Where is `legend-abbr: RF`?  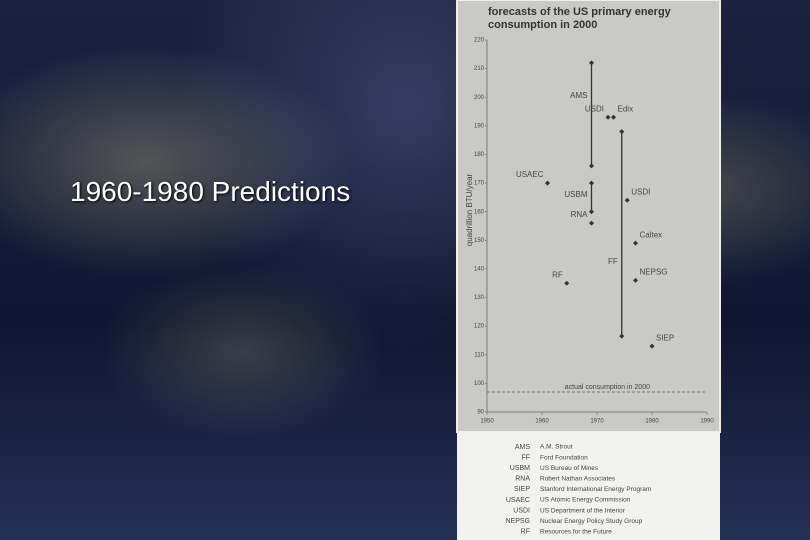 legend-abbr: RF is located at coordinates (525, 532).